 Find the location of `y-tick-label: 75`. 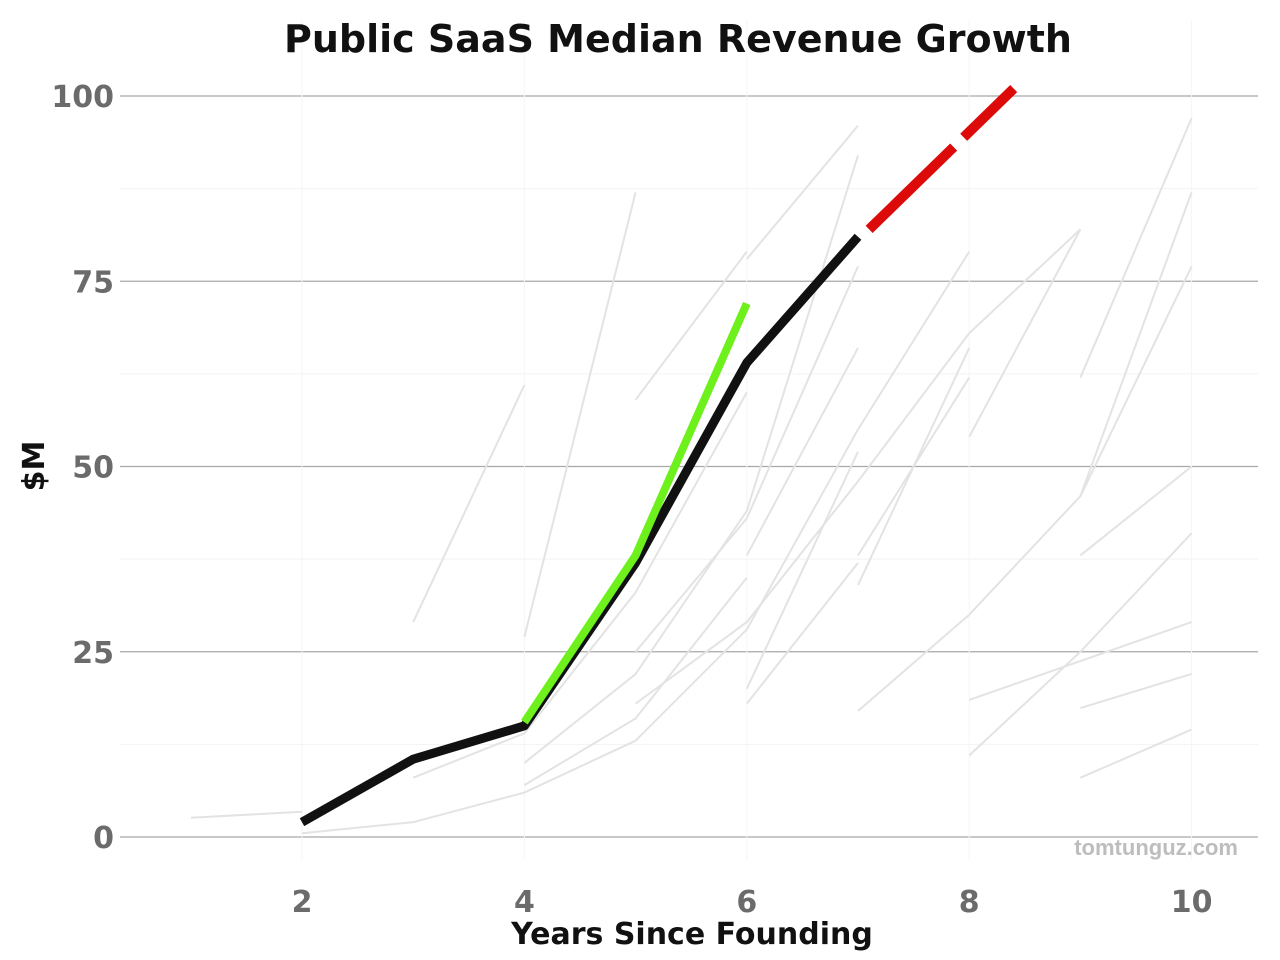

y-tick-label: 75 is located at coordinates (93, 282).